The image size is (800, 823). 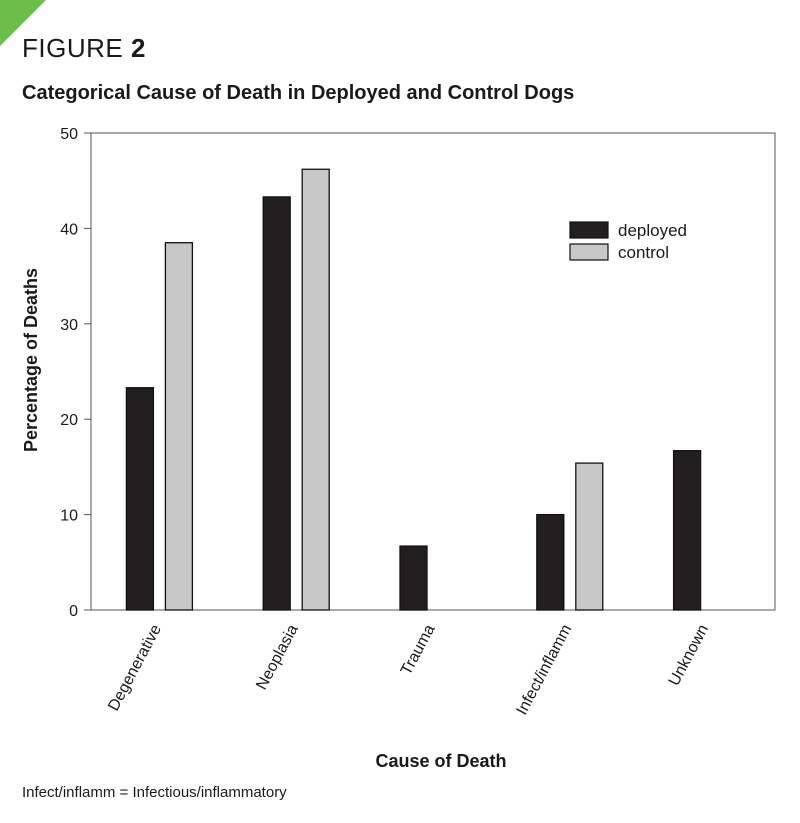 I want to click on x-tick-label: Neoplasia, so click(x=277, y=657).